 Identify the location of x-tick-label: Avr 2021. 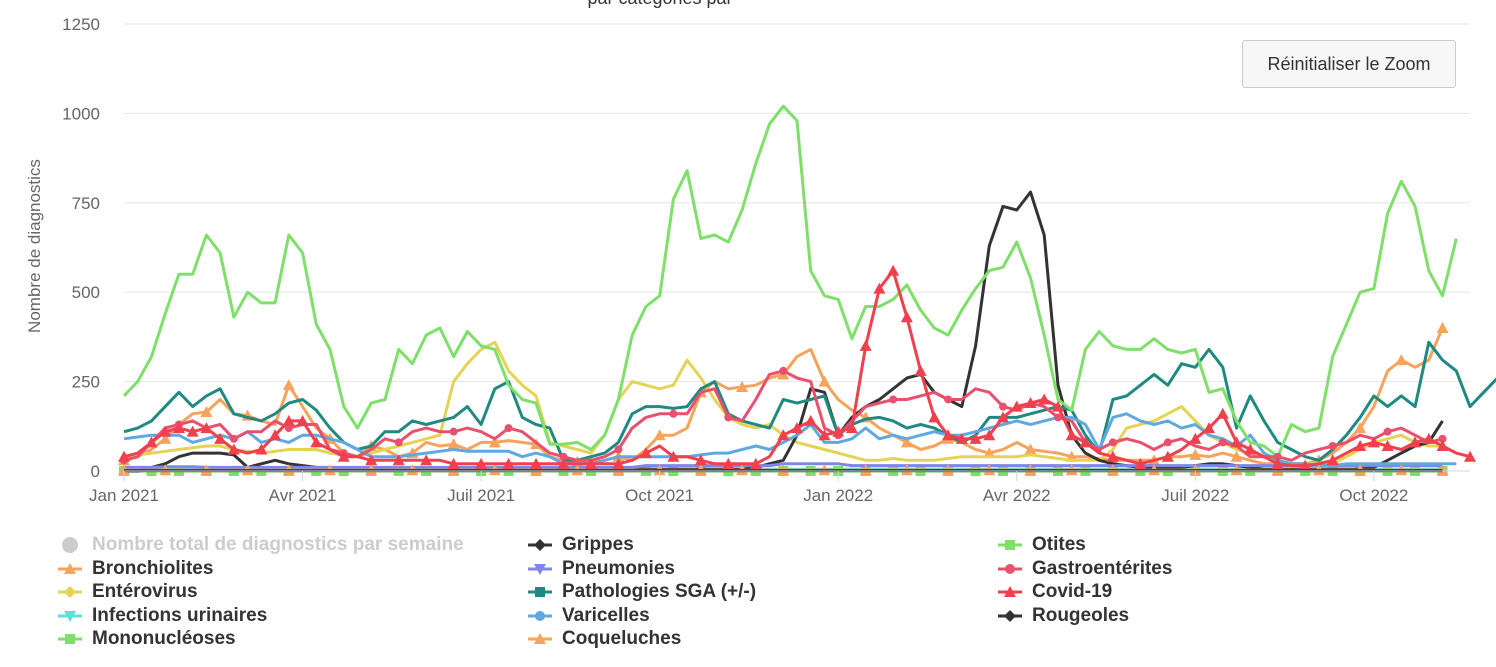
(303, 495).